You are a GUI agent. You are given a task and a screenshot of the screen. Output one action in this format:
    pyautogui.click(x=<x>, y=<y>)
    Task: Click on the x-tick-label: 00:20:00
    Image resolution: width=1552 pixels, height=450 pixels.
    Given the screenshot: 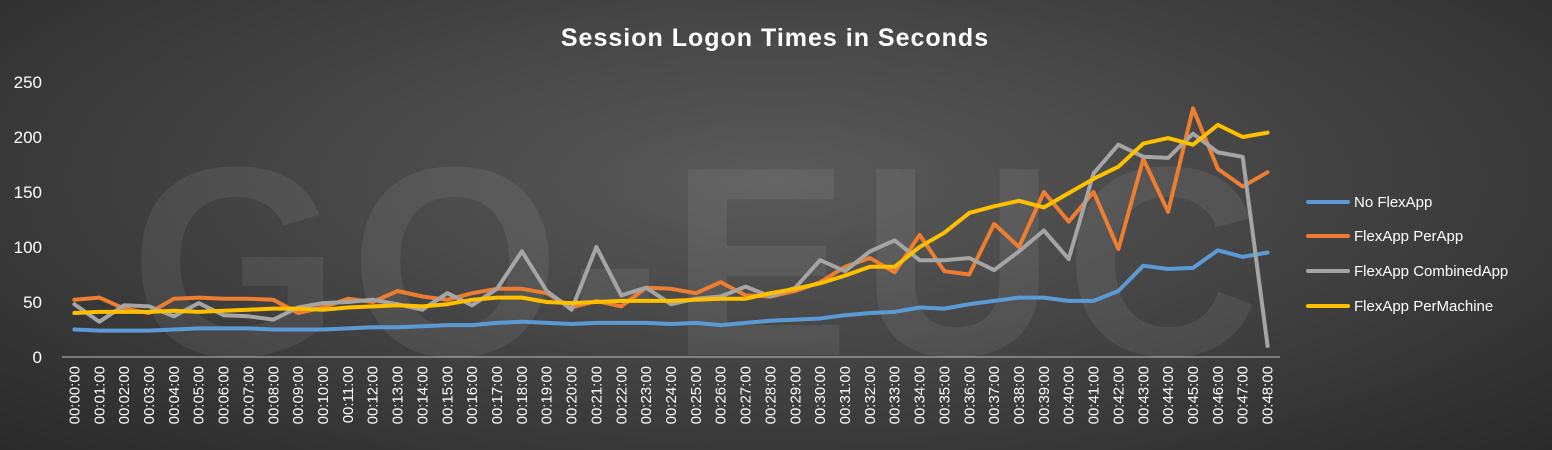 What is the action you would take?
    pyautogui.click(x=572, y=395)
    